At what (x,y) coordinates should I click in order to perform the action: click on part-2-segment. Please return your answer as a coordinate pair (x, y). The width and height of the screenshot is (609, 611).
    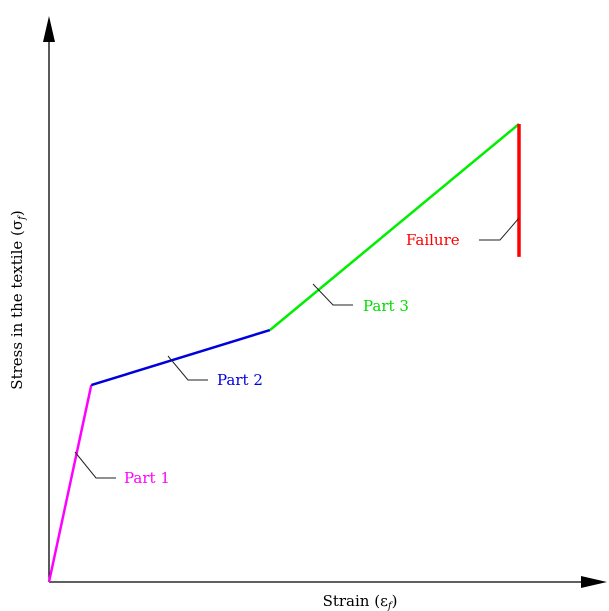
    Looking at the image, I should click on (180, 357).